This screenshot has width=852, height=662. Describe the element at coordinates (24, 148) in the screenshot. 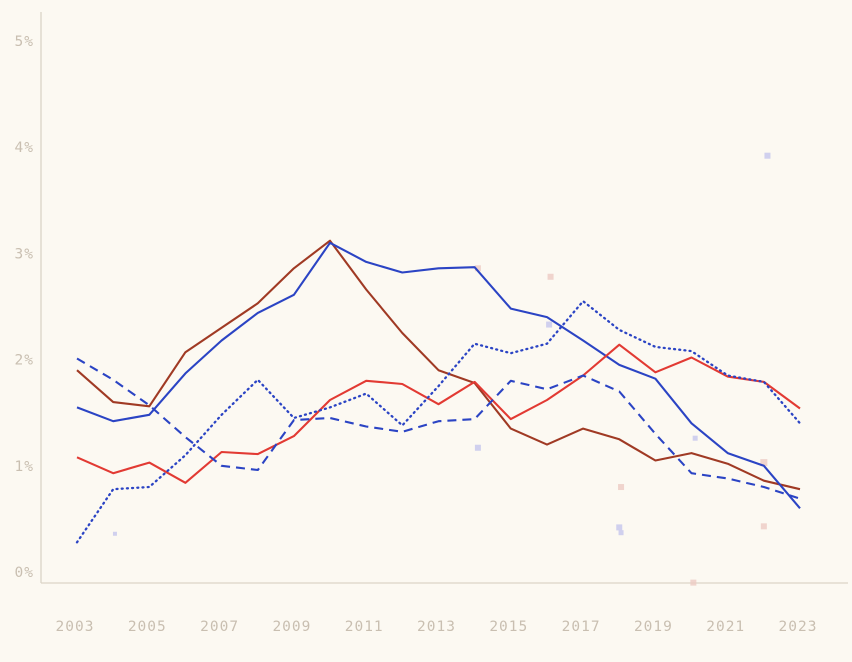

I see `y-tick-label: 4%` at that location.